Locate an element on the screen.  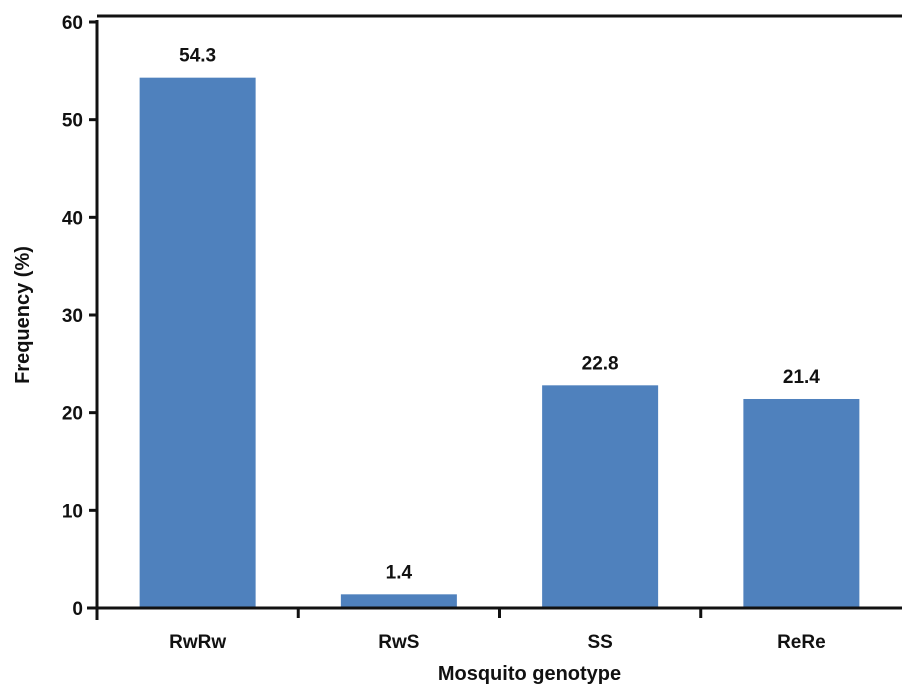
x-category-label: RwS is located at coordinates (398, 642).